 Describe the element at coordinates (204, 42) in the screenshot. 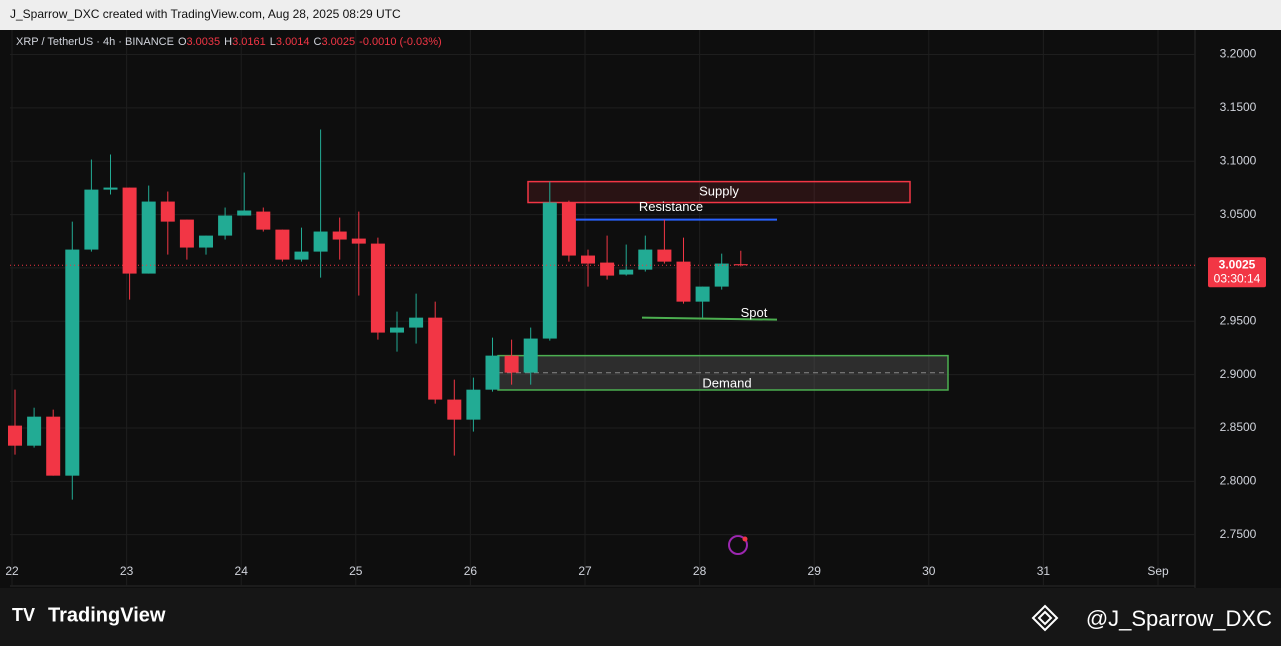

I see `ohlc-value: 3.0035` at that location.